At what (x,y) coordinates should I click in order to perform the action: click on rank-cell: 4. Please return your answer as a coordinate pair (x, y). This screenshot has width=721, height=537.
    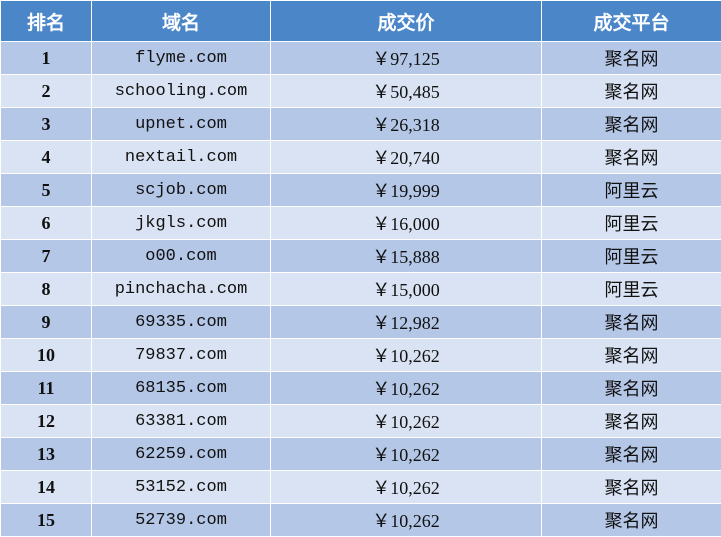
    Looking at the image, I should click on (46, 157).